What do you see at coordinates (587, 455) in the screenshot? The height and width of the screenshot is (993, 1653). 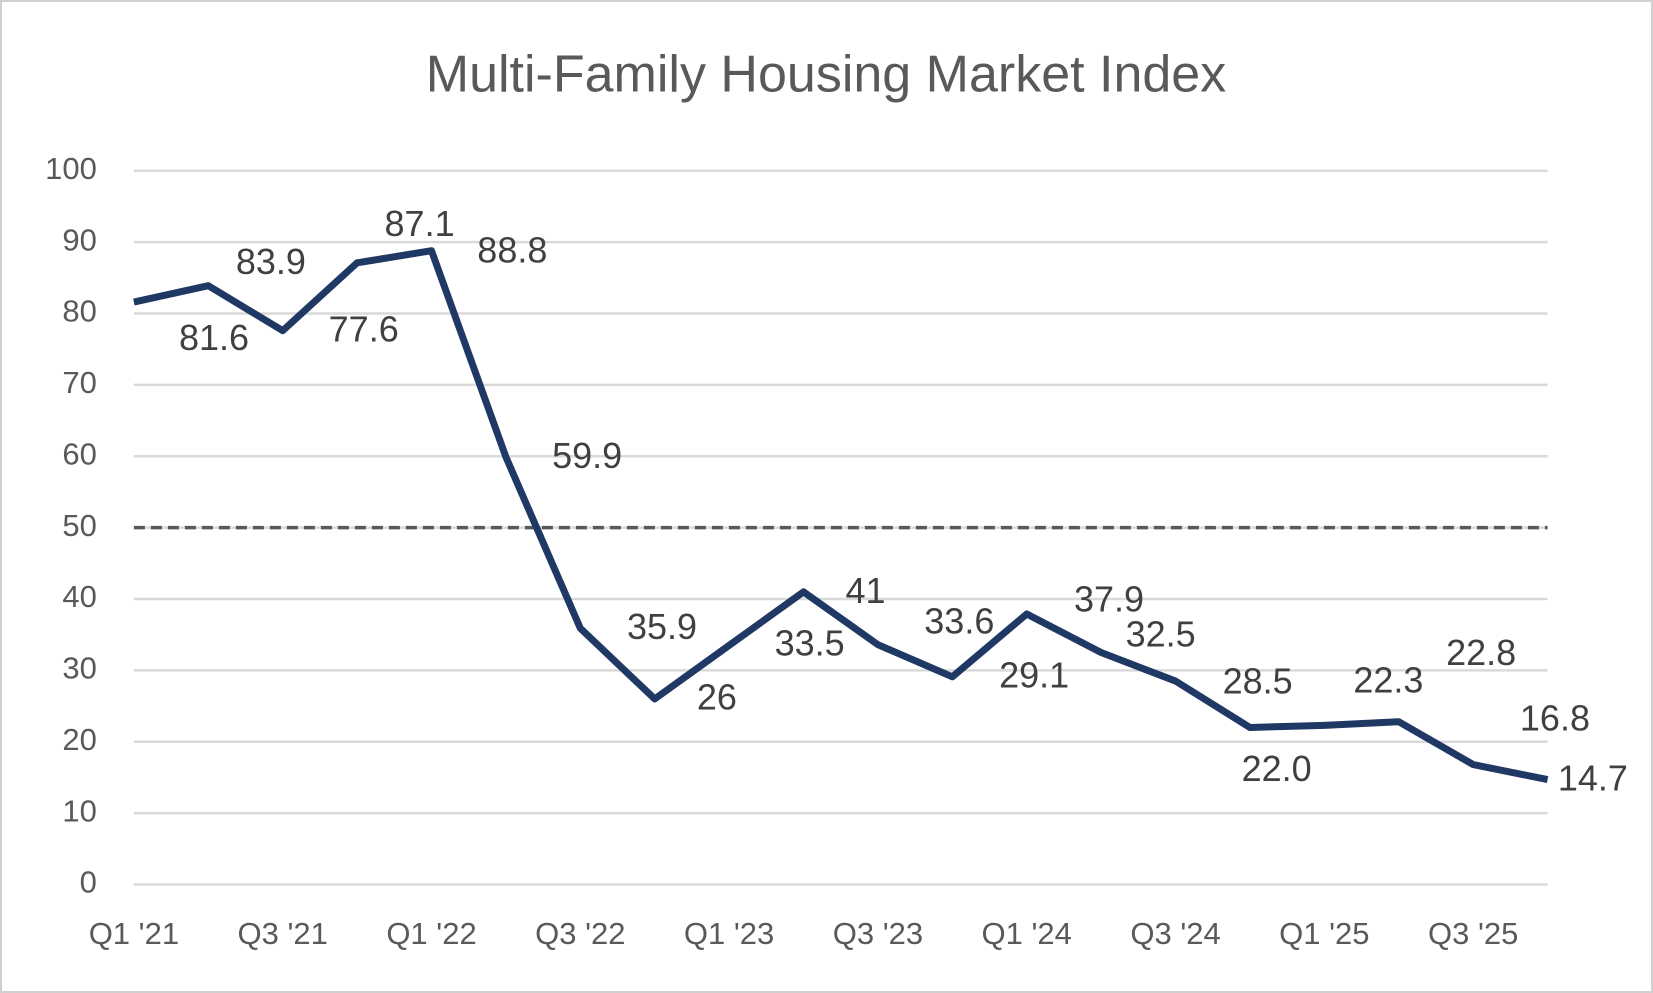 I see `data-label: 59.9` at bounding box center [587, 455].